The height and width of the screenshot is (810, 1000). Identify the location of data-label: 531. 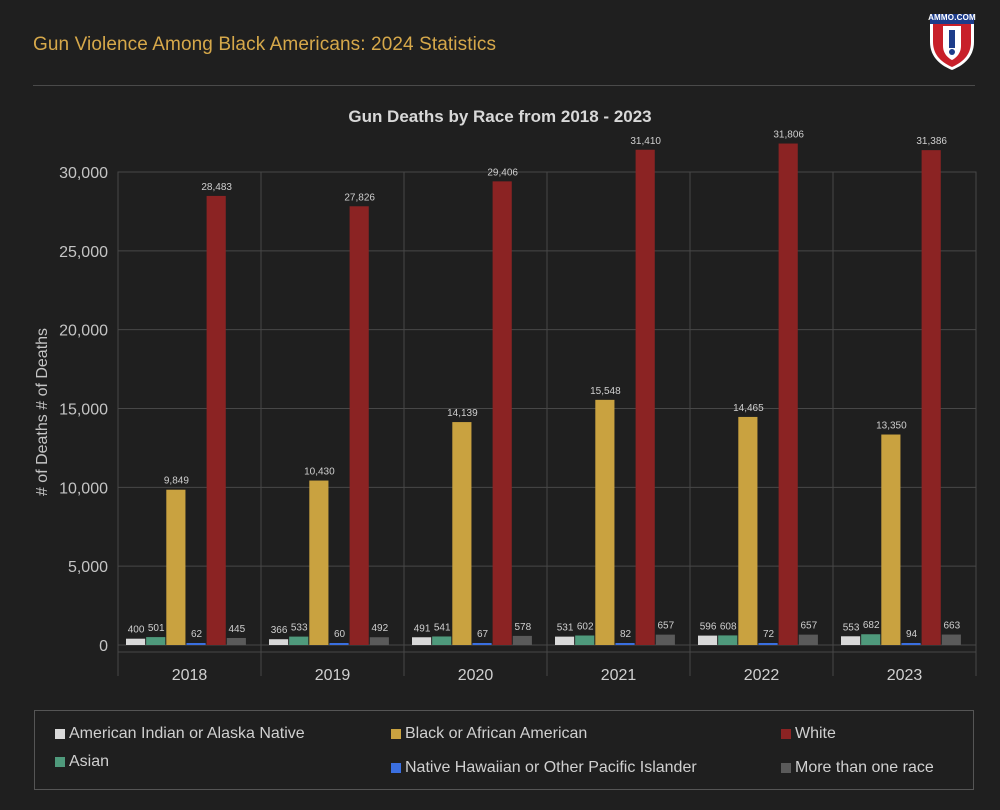
(565, 628).